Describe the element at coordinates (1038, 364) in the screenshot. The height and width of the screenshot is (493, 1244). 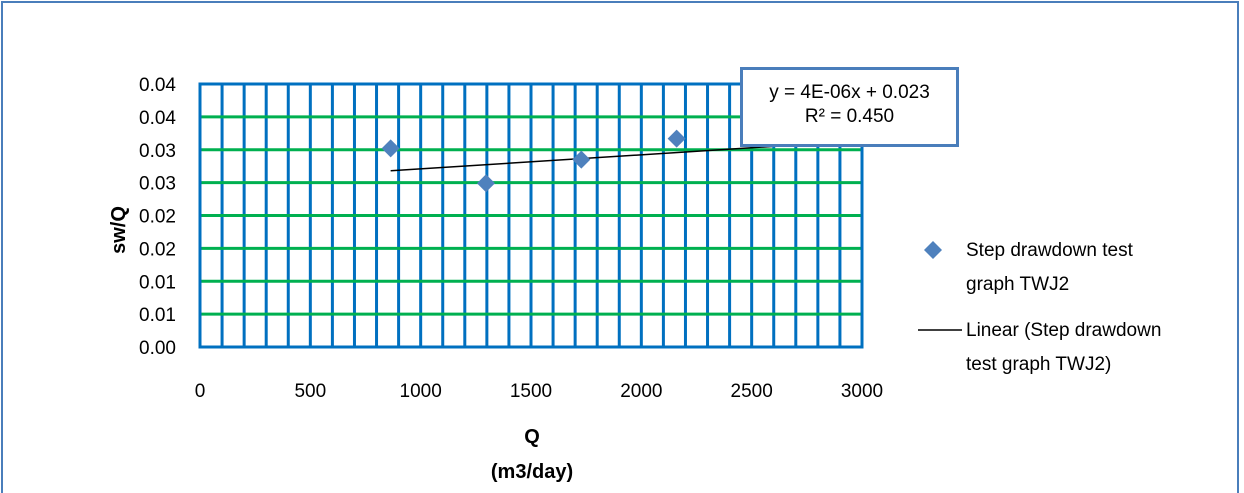
I see `legend-trendline-label-line2: test graph TWJ2)` at that location.